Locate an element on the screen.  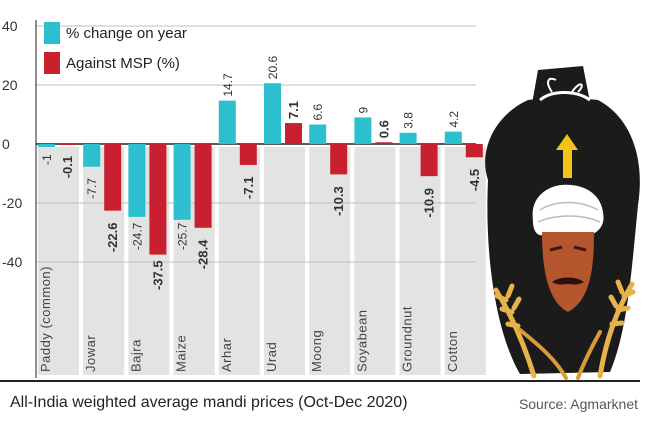
y-tick-label: -20 is located at coordinates (12, 203).